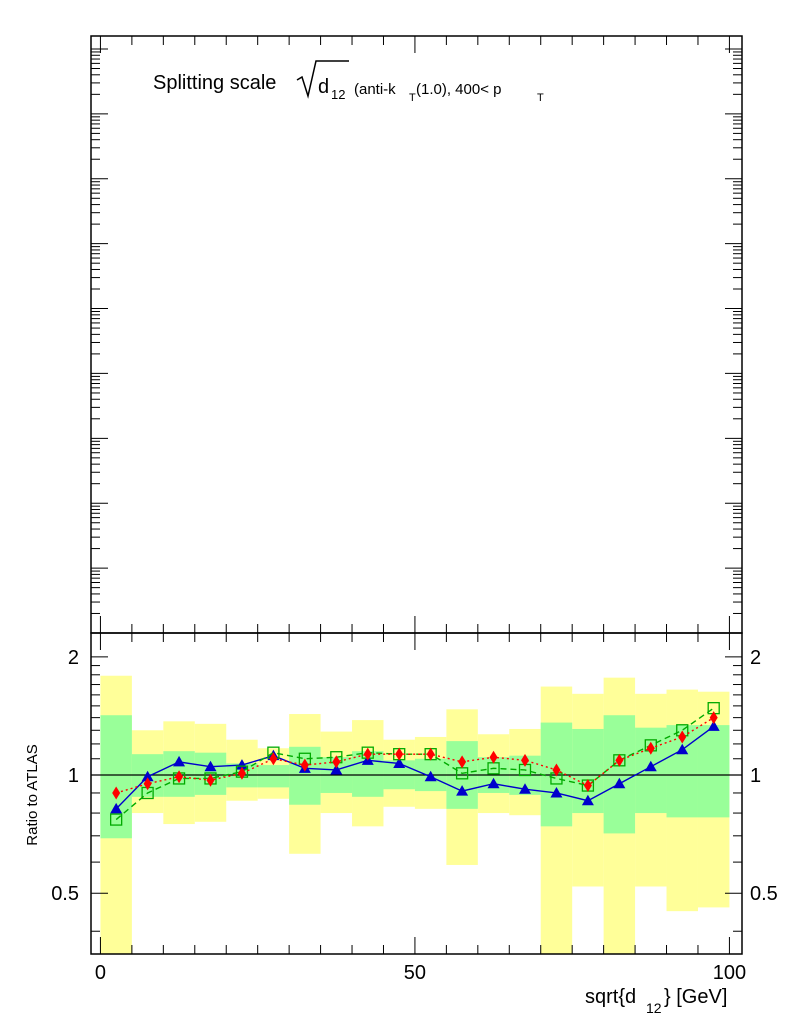  What do you see at coordinates (412, 98) in the screenshot?
I see `upper-panel-title-tail-a-sub: T` at bounding box center [412, 98].